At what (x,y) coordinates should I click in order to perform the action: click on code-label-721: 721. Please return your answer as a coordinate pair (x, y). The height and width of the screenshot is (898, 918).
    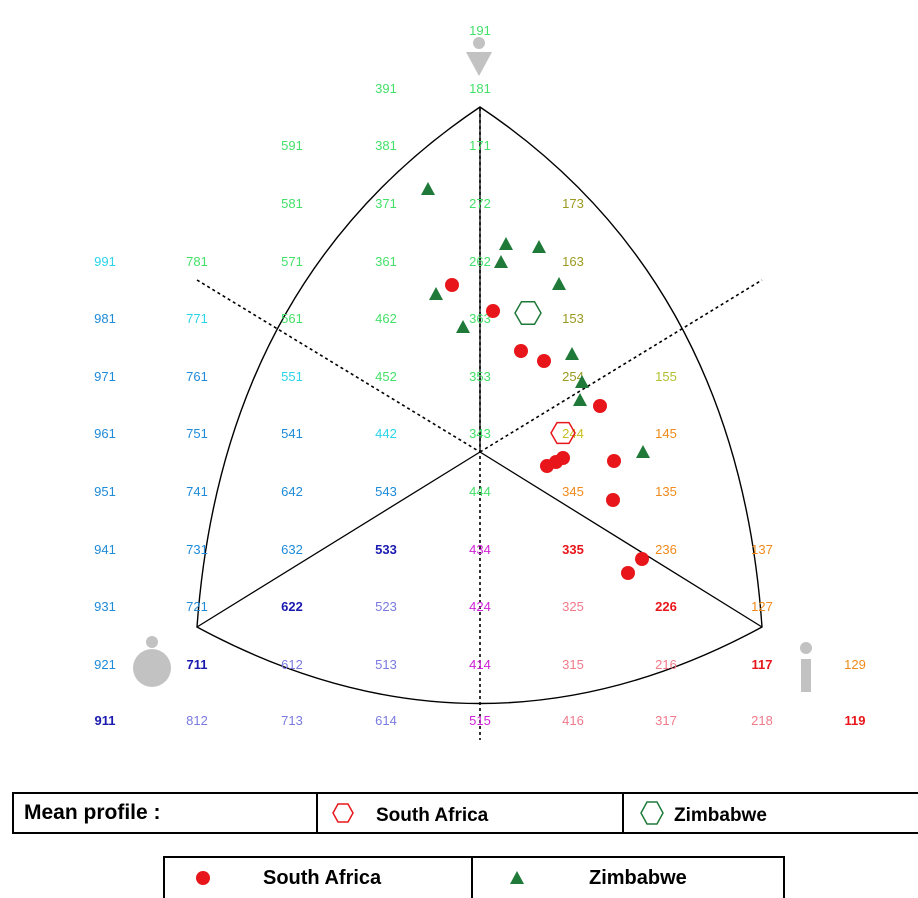
    Looking at the image, I should click on (197, 606).